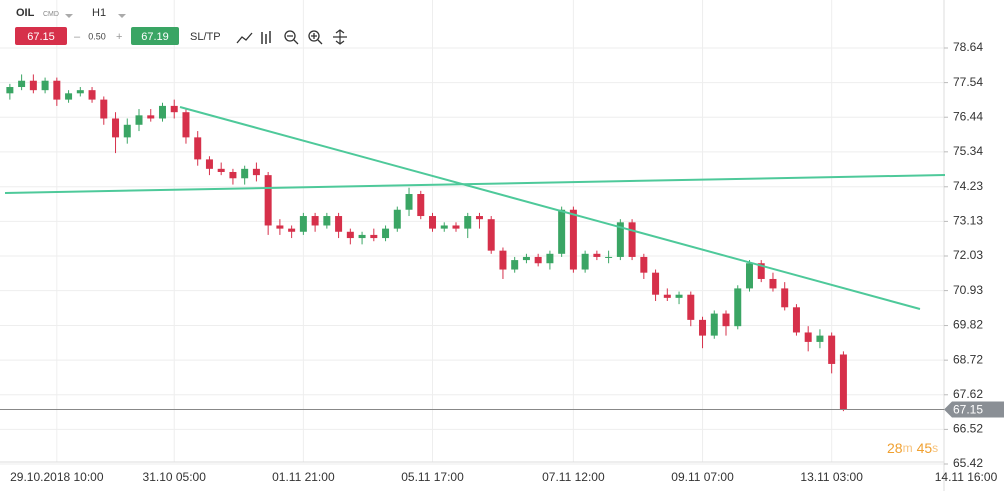 Image resolution: width=1005 pixels, height=496 pixels. I want to click on y-tick-label: 65.42, so click(968, 463).